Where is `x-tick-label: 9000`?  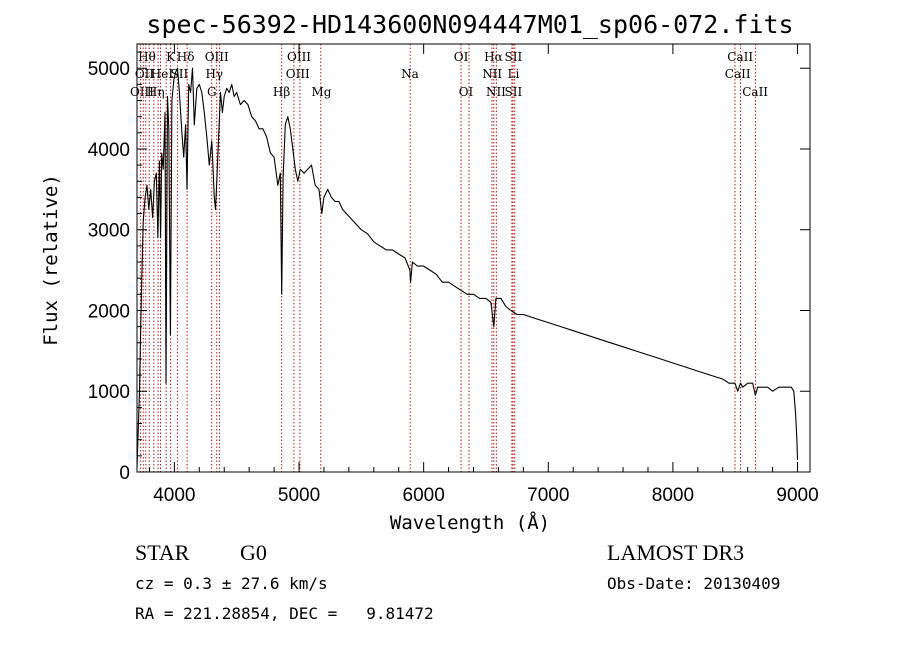
x-tick-label: 9000 is located at coordinates (797, 495).